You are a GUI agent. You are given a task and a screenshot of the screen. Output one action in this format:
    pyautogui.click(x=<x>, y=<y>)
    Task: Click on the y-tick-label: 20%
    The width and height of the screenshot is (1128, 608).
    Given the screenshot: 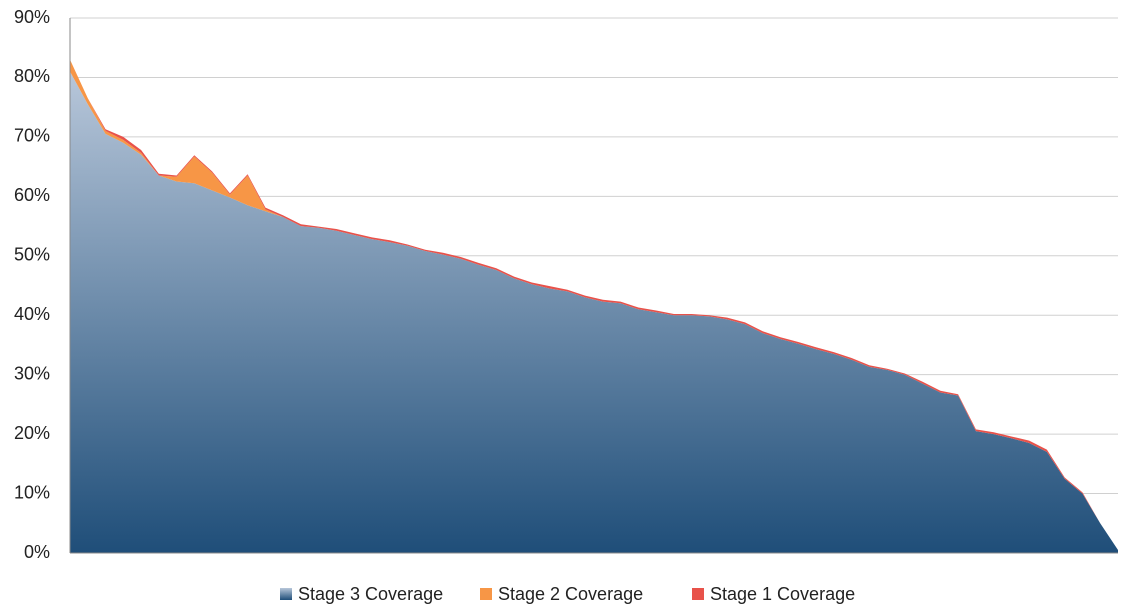 What is the action you would take?
    pyautogui.click(x=32, y=433)
    